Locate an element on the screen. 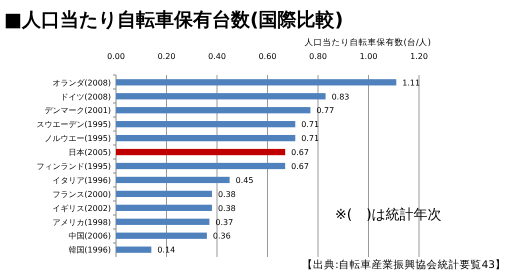  data-label: 0.83 is located at coordinates (341, 97).